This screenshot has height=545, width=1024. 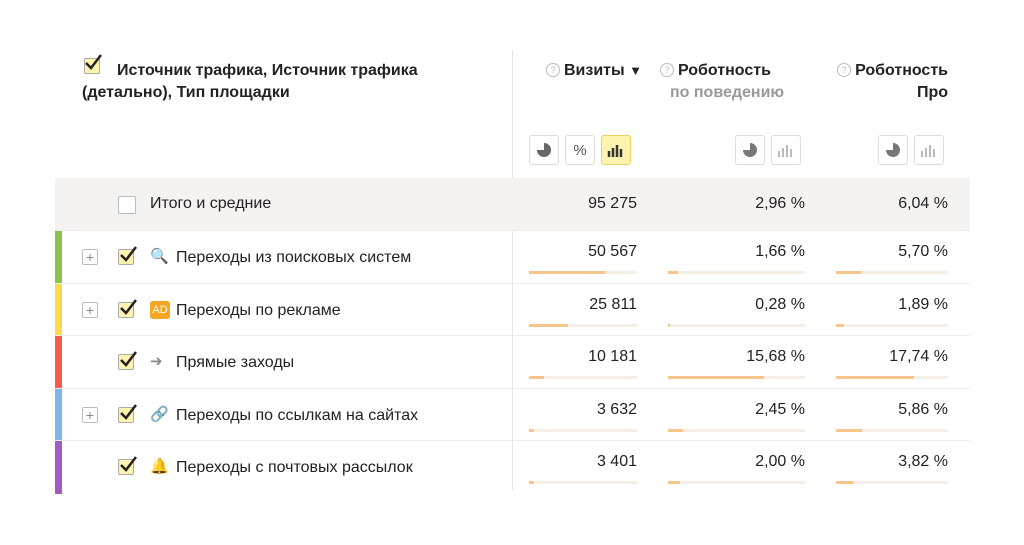 I want to click on metric-value: 25 811, so click(x=613, y=304).